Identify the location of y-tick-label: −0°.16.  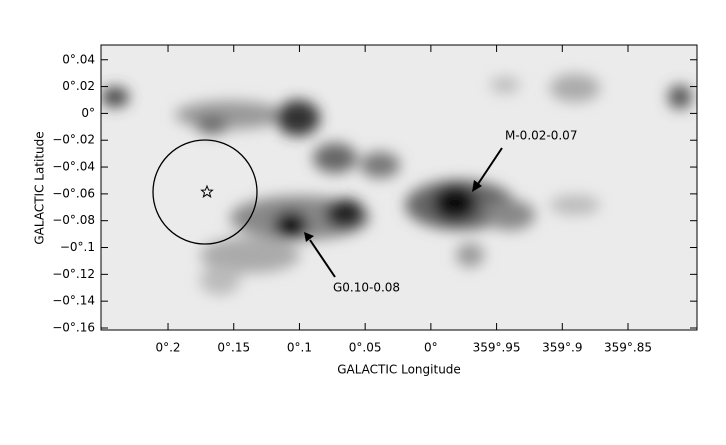
(73, 327).